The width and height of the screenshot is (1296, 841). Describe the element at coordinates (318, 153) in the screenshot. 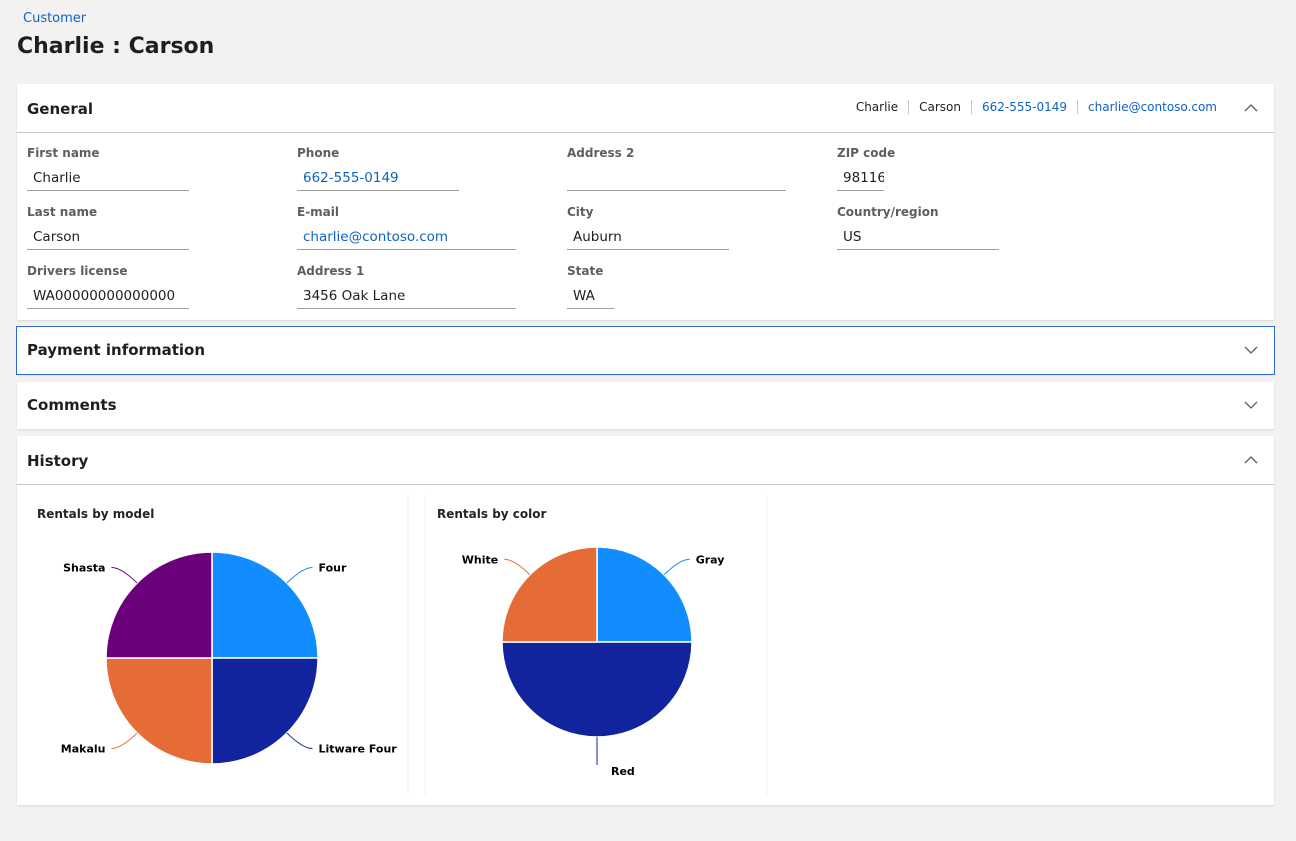

I see `field-label: Phone` at that location.